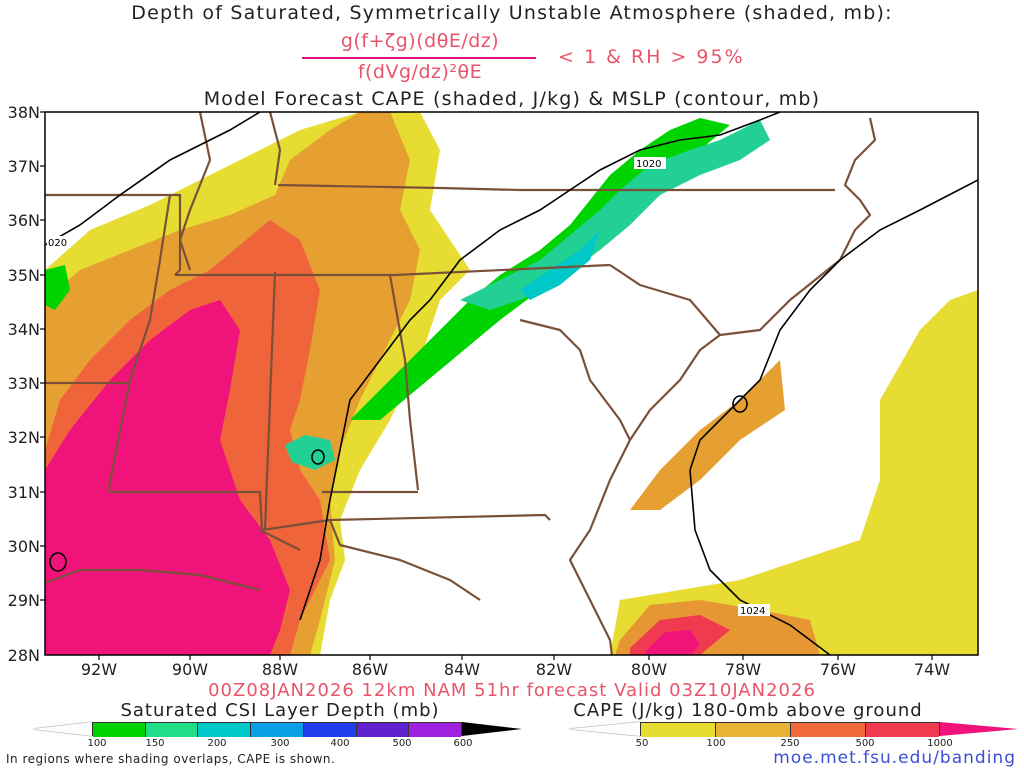  What do you see at coordinates (24, 329) in the screenshot?
I see `lat-label: 34N` at bounding box center [24, 329].